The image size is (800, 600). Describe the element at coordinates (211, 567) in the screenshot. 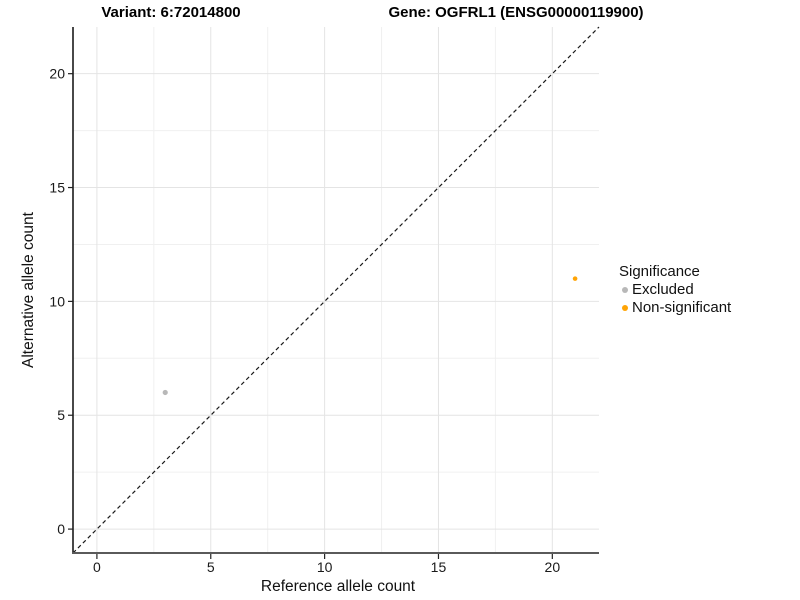

I see `x-tick-label: 5` at that location.